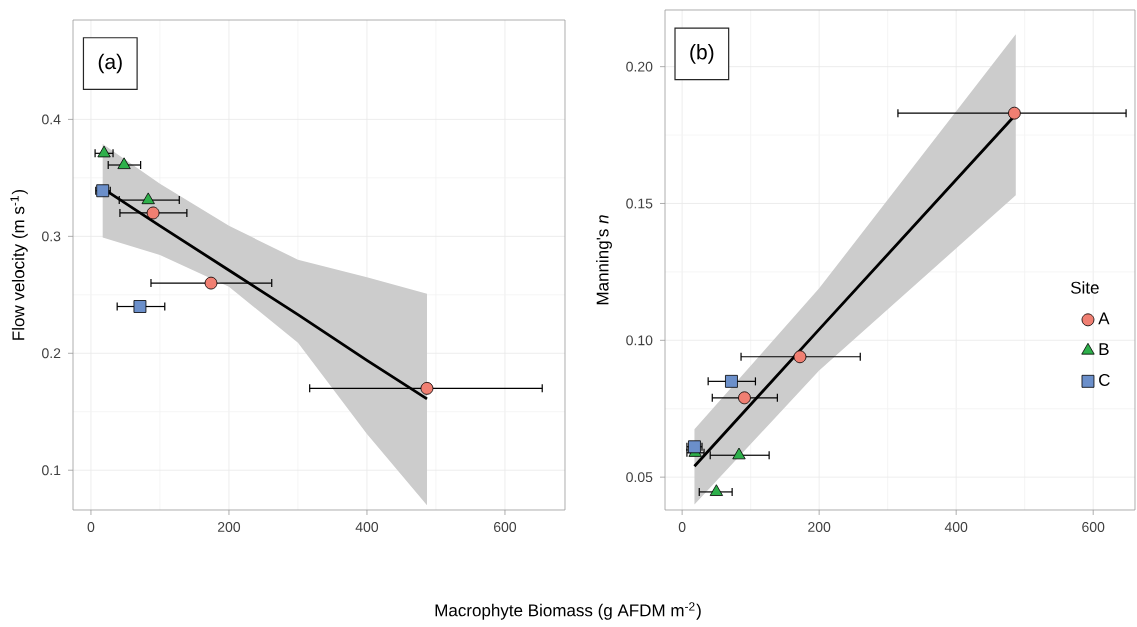 The height and width of the screenshot is (627, 1137). Describe the element at coordinates (702, 54) in the screenshot. I see `text: (b)` at that location.